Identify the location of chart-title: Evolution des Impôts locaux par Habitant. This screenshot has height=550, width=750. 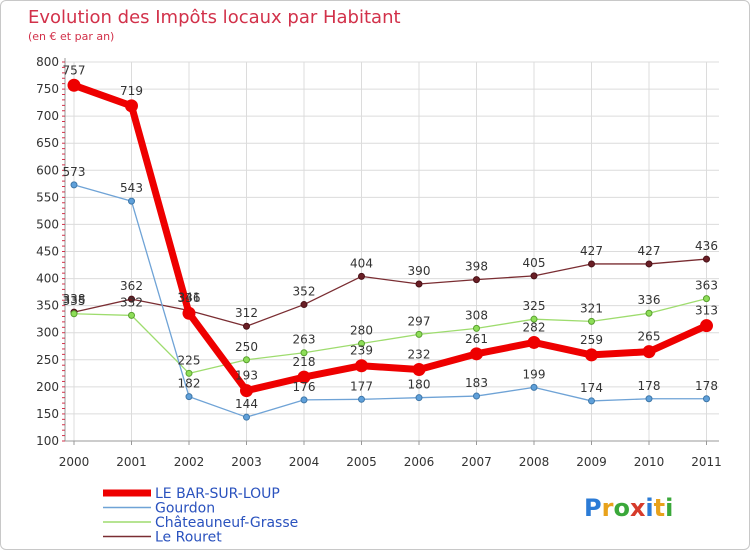
(214, 17).